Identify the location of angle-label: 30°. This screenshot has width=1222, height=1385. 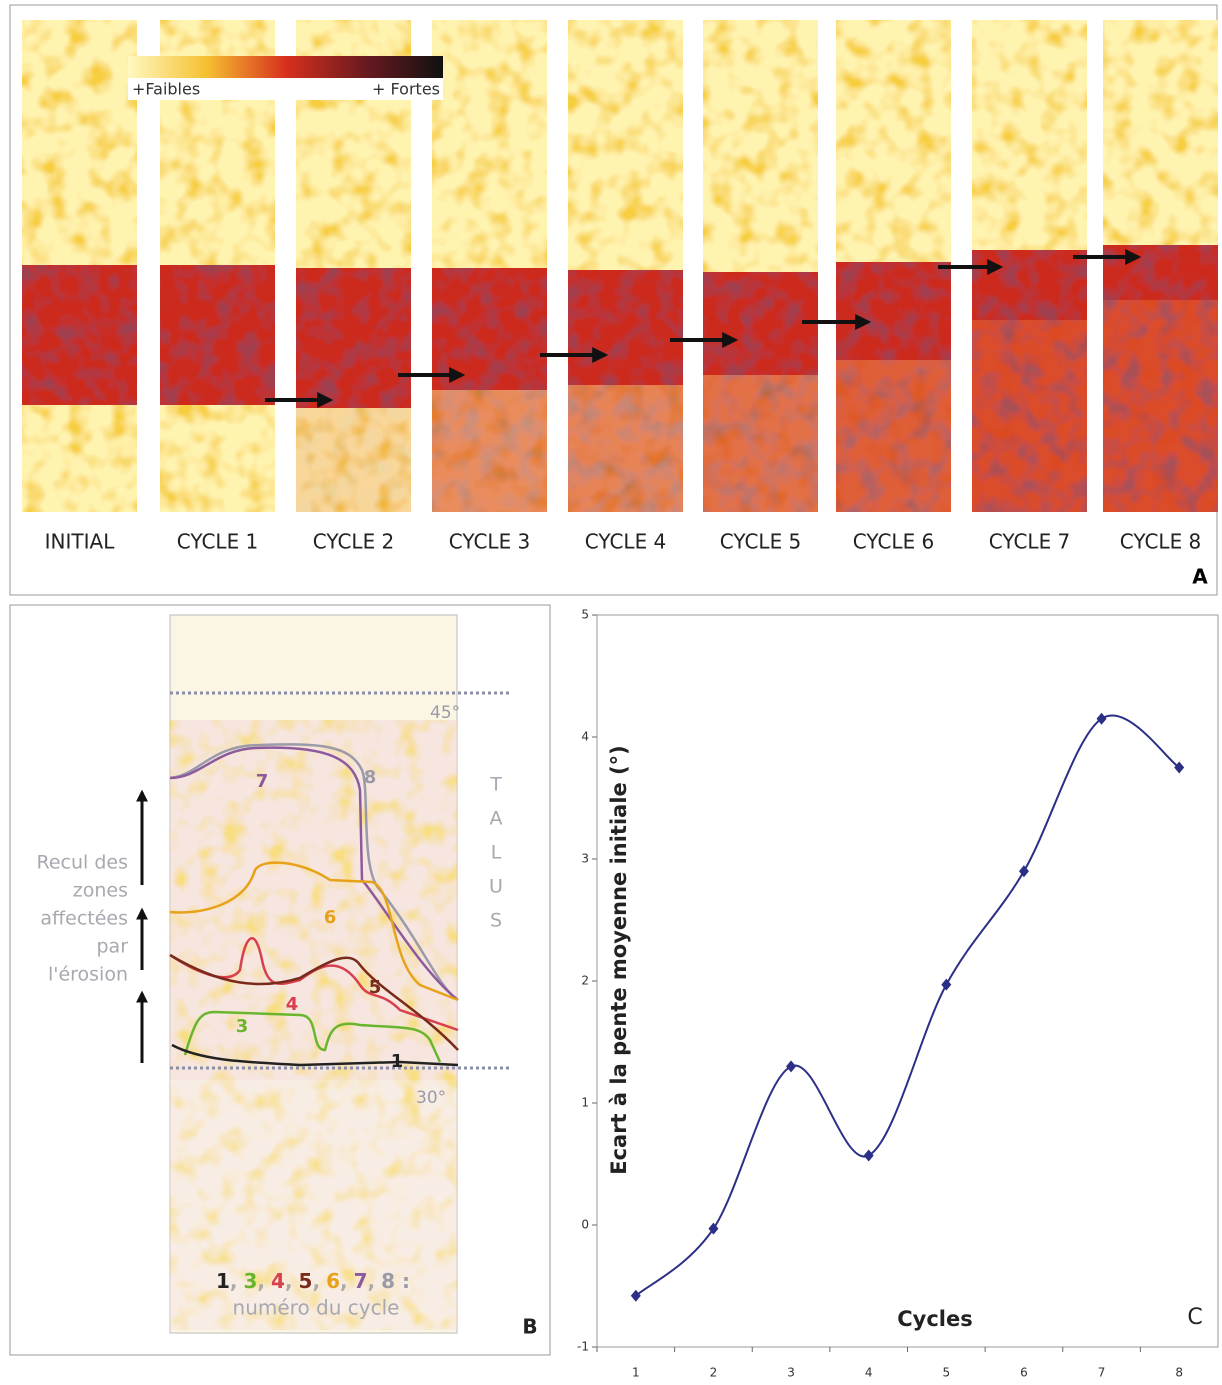
(431, 1098).